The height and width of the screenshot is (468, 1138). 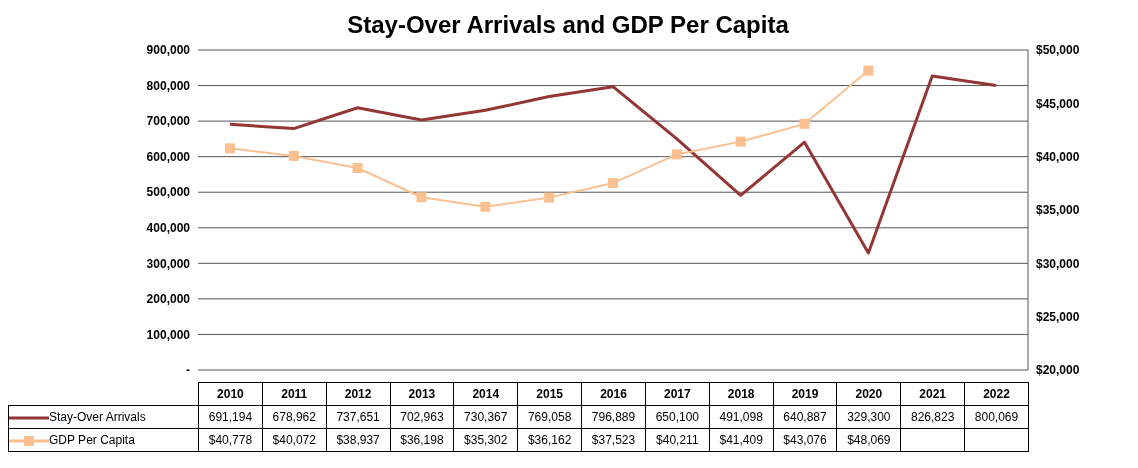 I want to click on y-tick-label: 900,000, so click(x=168, y=50).